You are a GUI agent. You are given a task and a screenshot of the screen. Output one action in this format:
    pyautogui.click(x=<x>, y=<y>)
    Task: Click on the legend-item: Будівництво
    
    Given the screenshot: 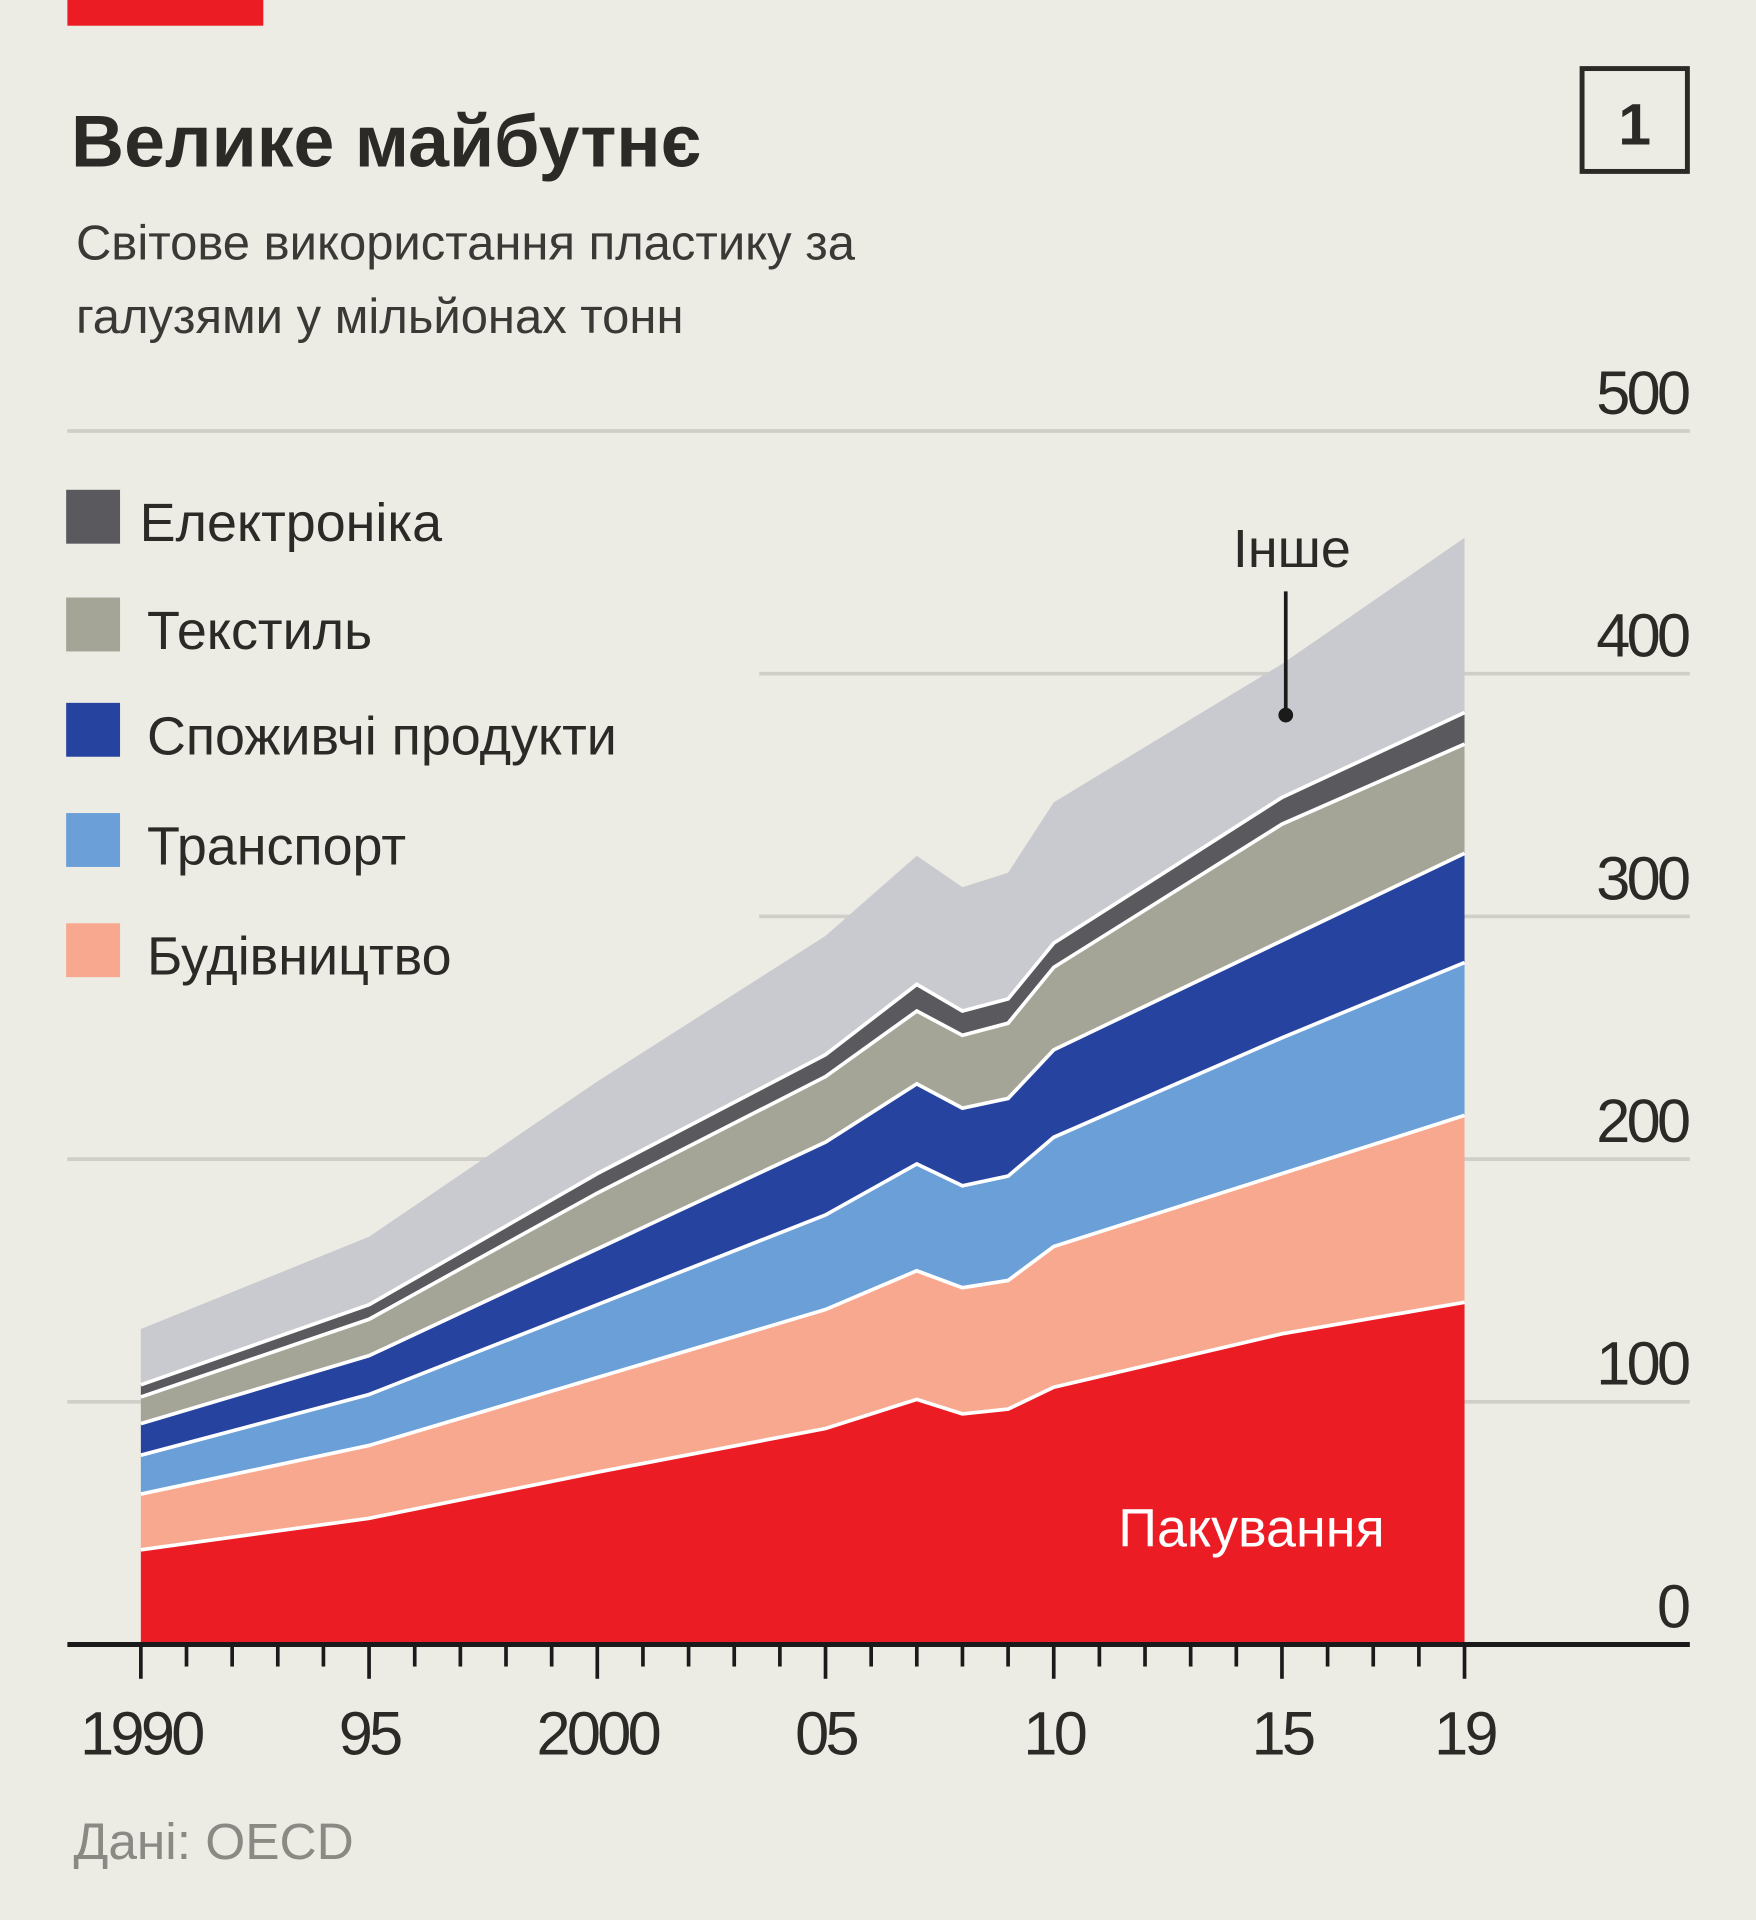 What is the action you would take?
    pyautogui.click(x=259, y=955)
    